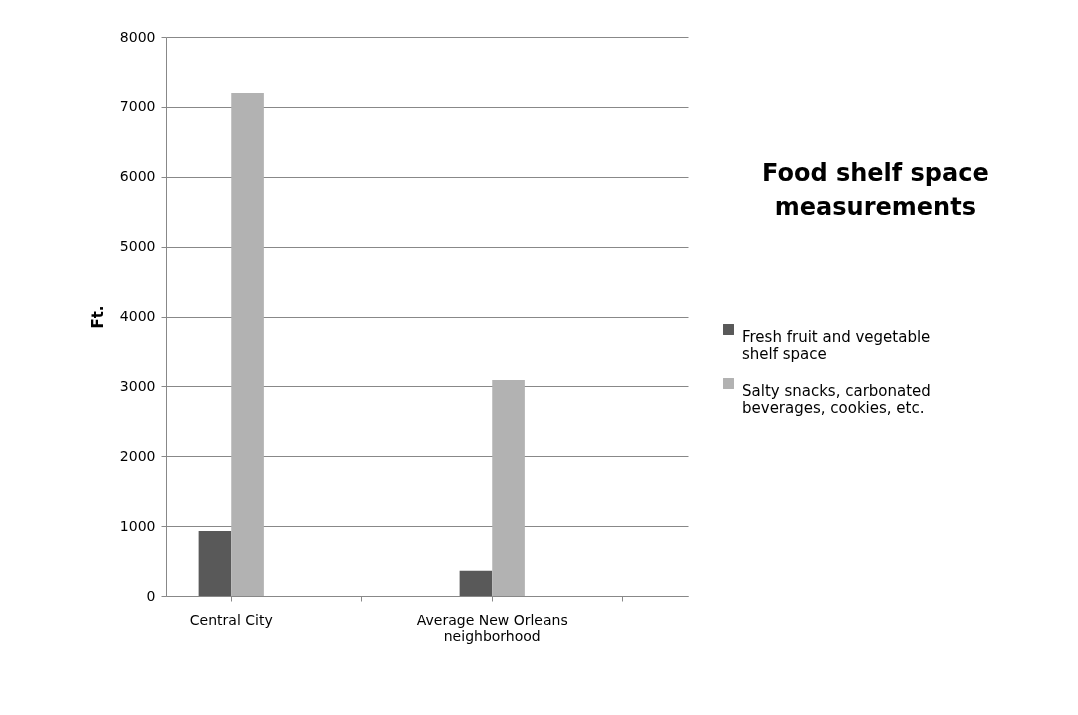 This screenshot has width=1078, height=715. I want to click on text: Food shelf space measurements, so click(875, 190).